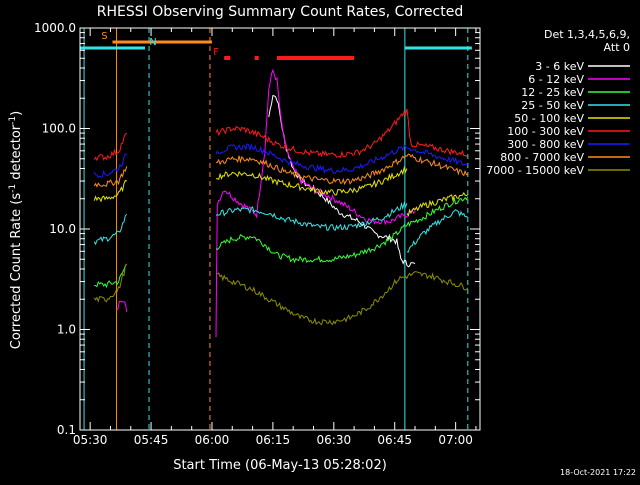  Describe the element at coordinates (16, 230) in the screenshot. I see `y-axis-label: Corrected Count Rate (s-1 detector-1)` at that location.